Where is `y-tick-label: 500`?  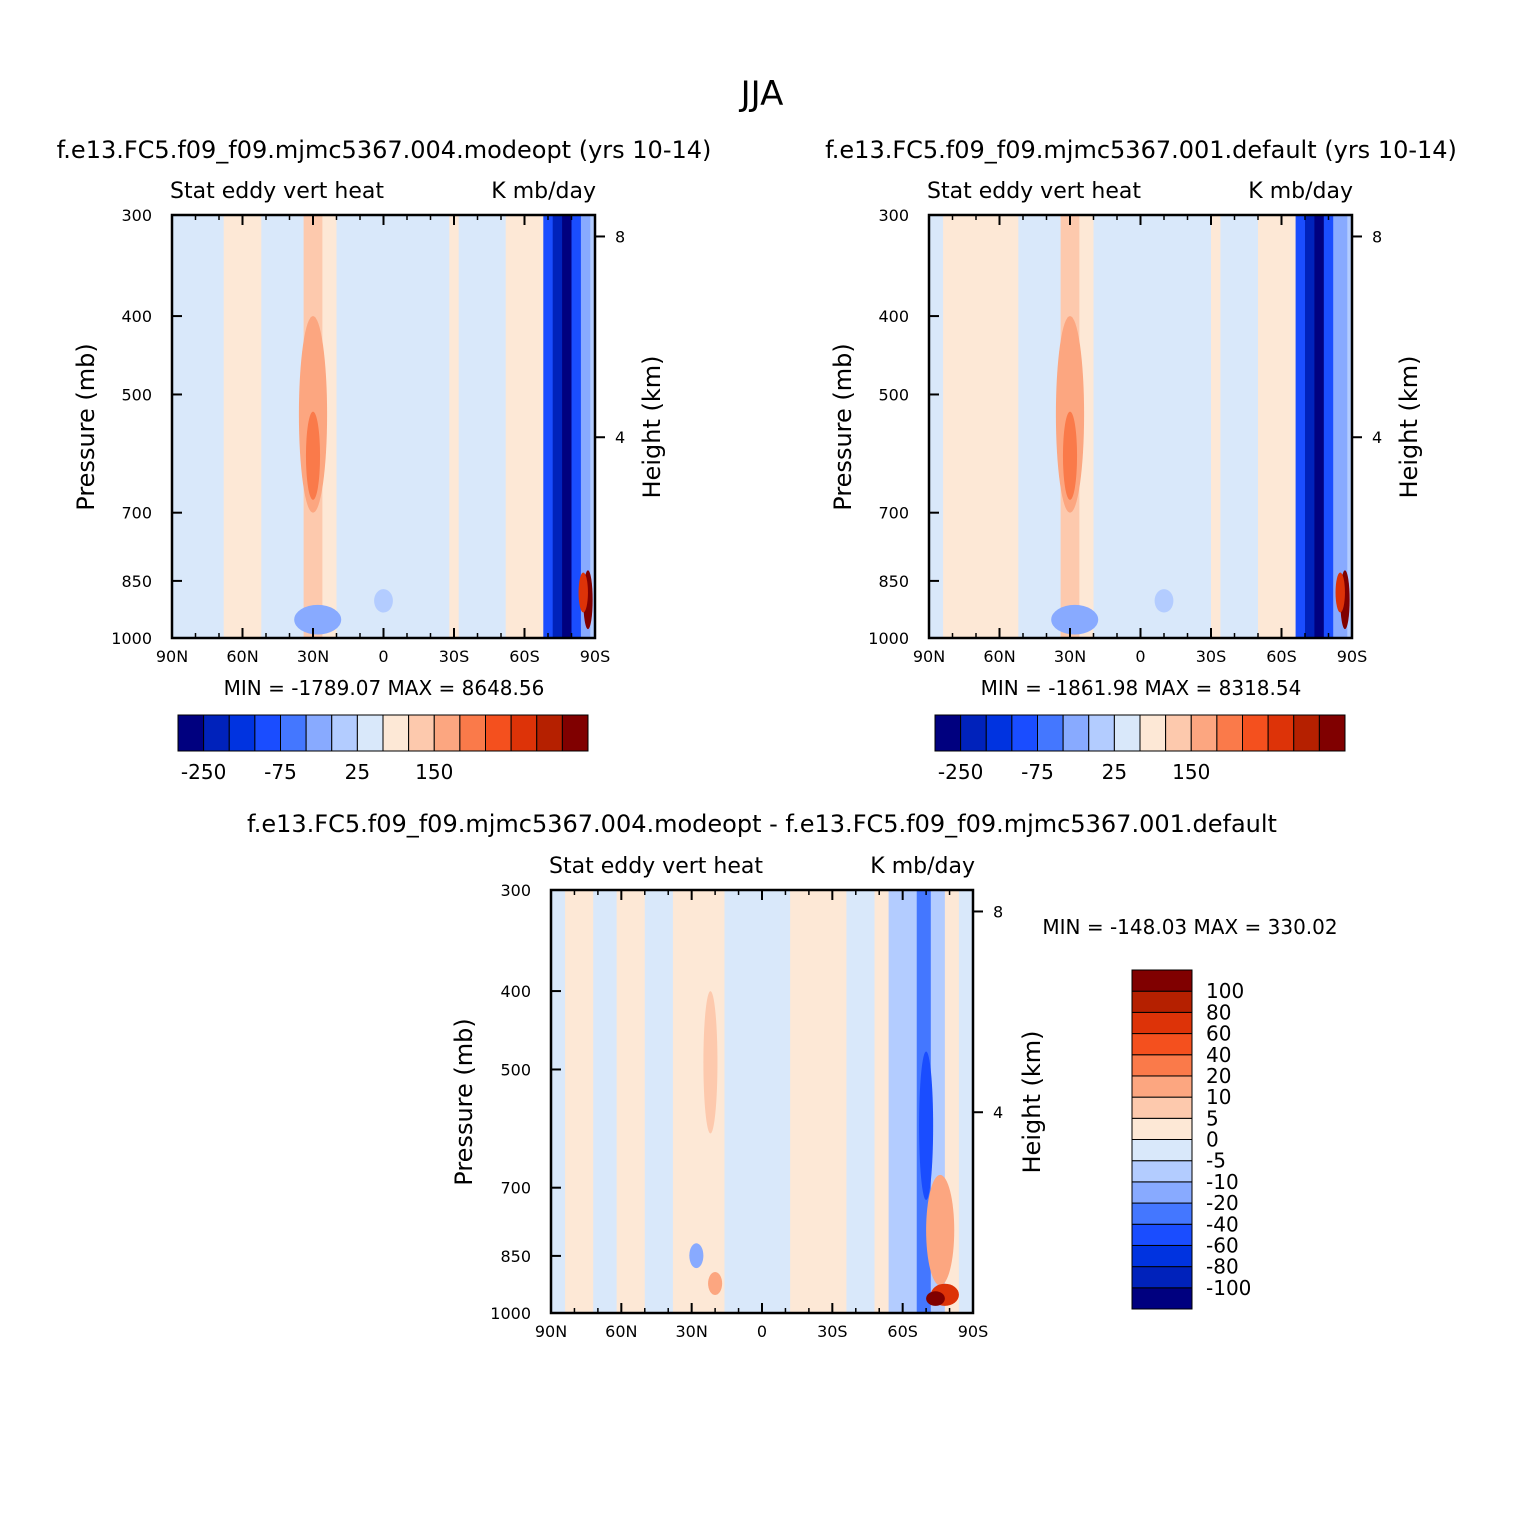 y-tick-label: 500 is located at coordinates (515, 1069).